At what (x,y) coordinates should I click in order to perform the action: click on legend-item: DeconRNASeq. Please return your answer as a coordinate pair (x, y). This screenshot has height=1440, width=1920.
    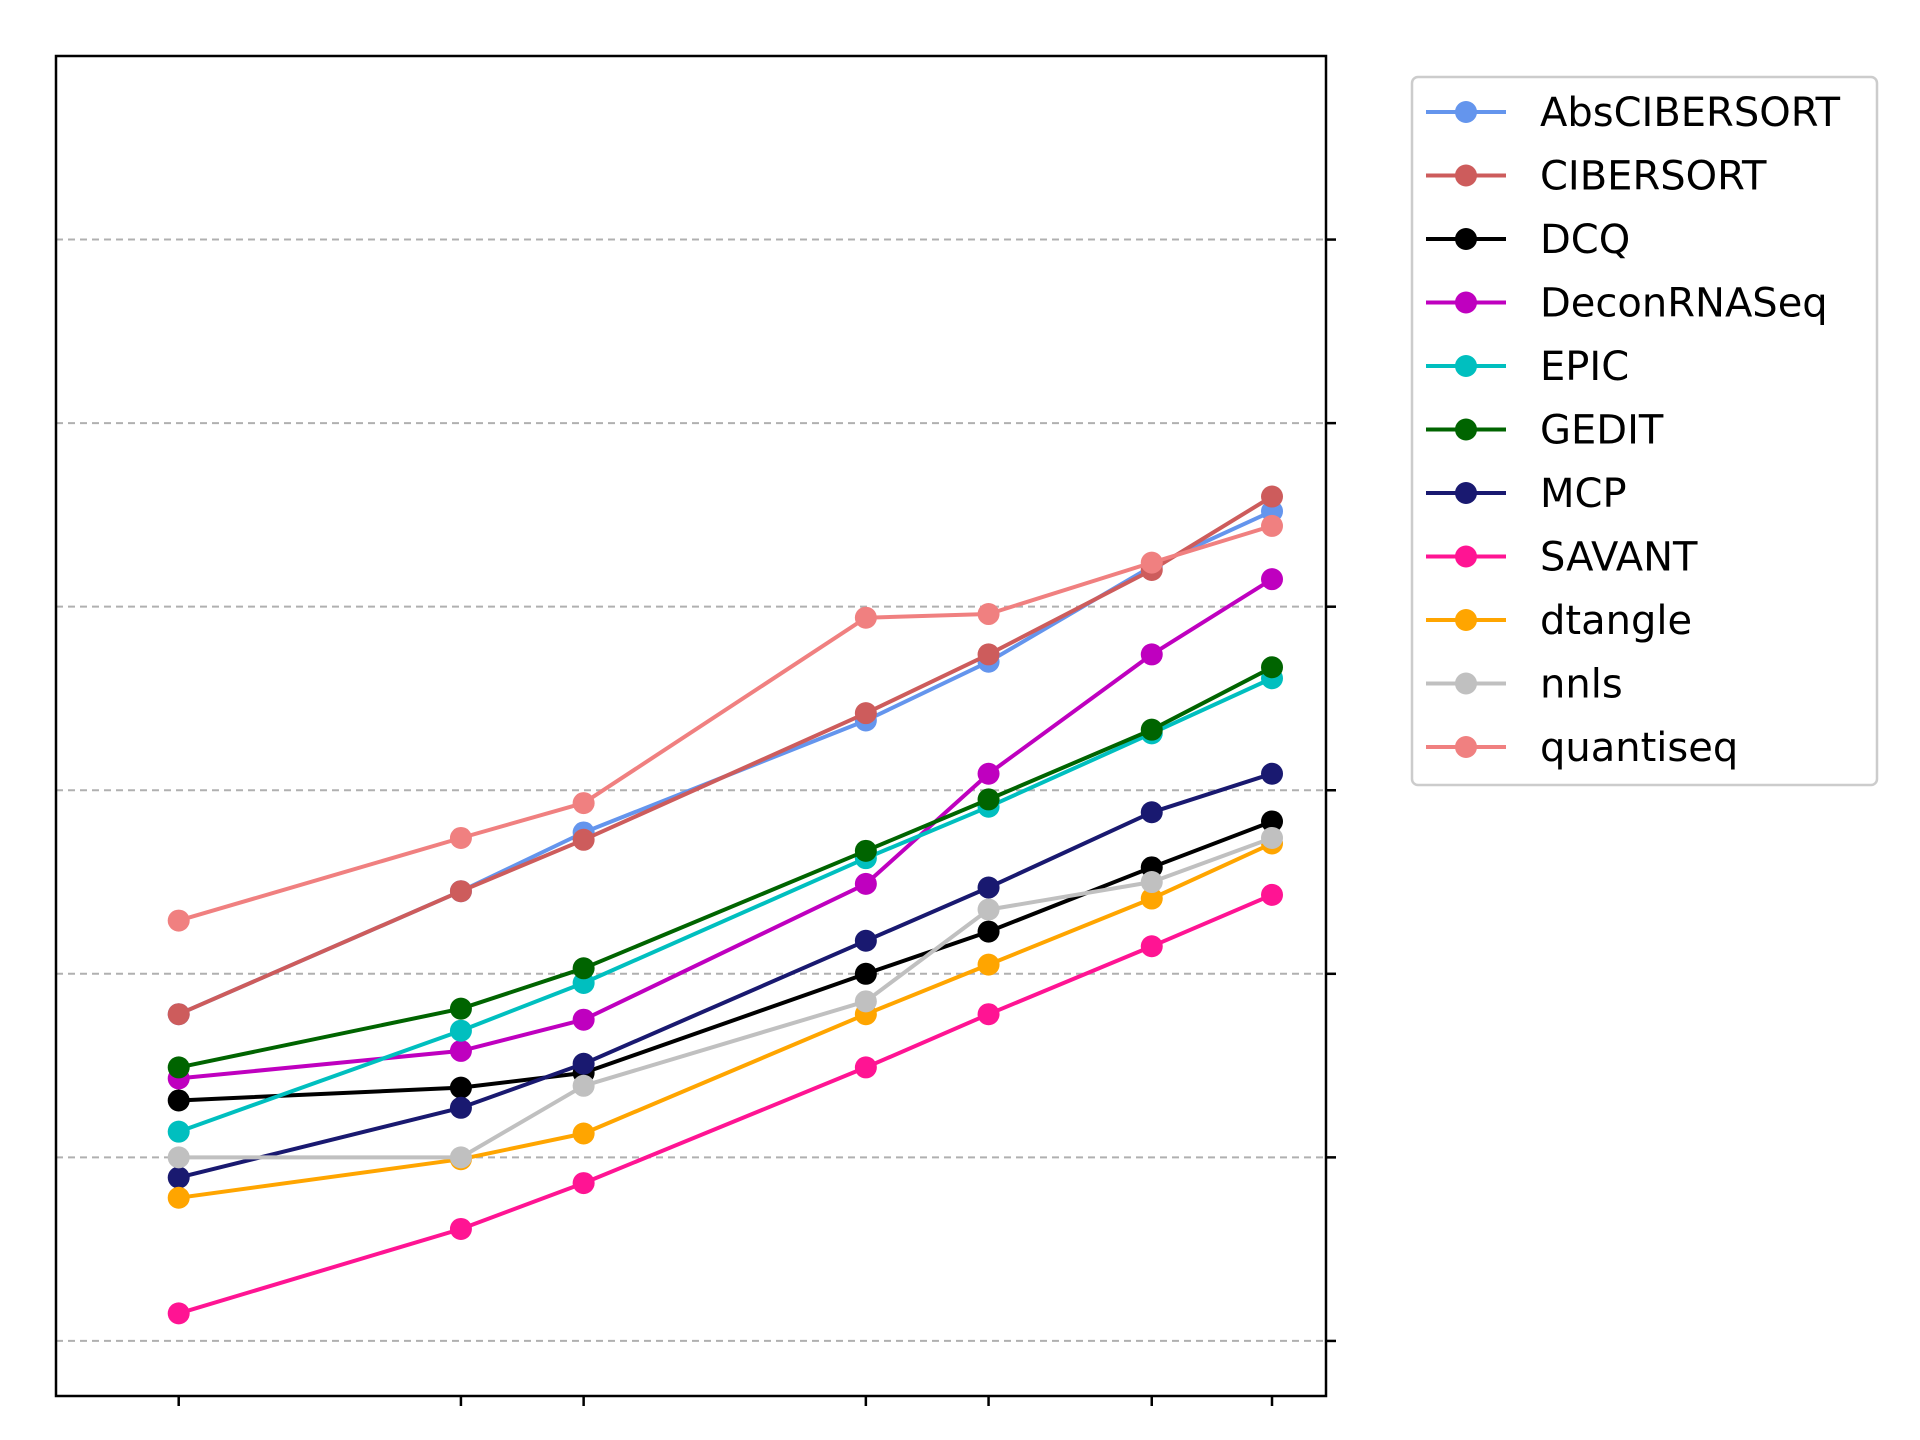
    Looking at the image, I should click on (1627, 304).